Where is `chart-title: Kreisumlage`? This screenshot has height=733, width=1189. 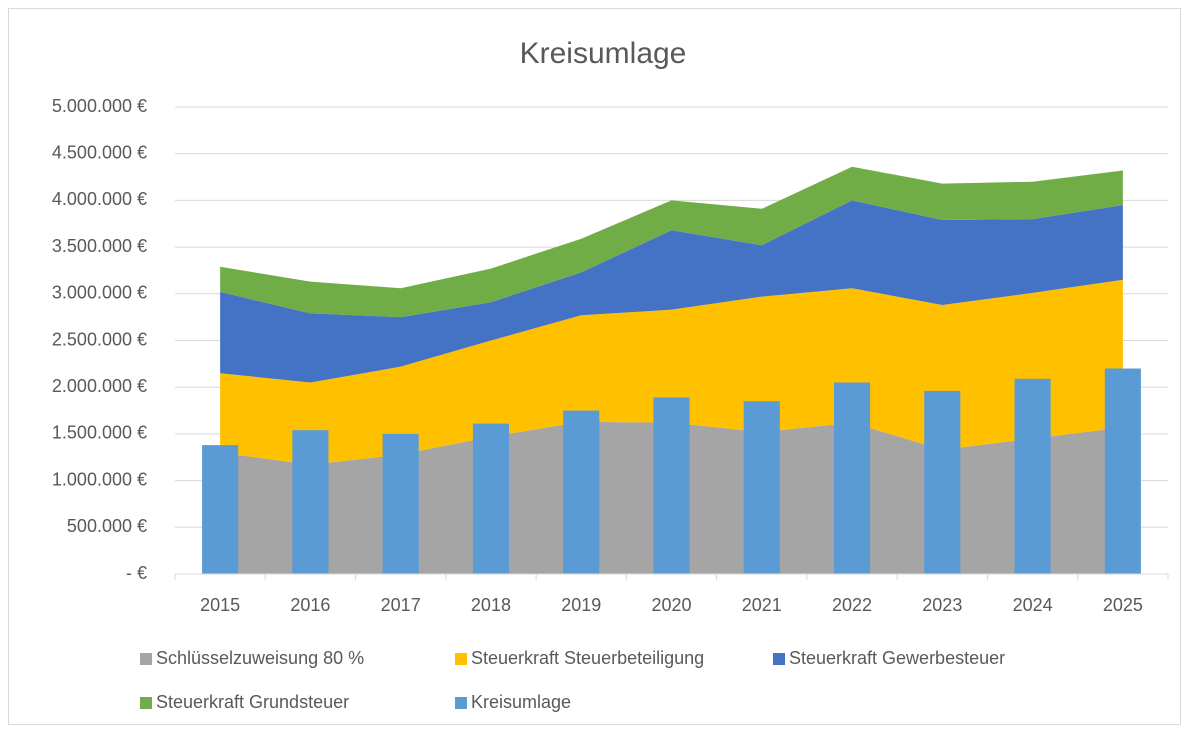
chart-title: Kreisumlage is located at coordinates (603, 53).